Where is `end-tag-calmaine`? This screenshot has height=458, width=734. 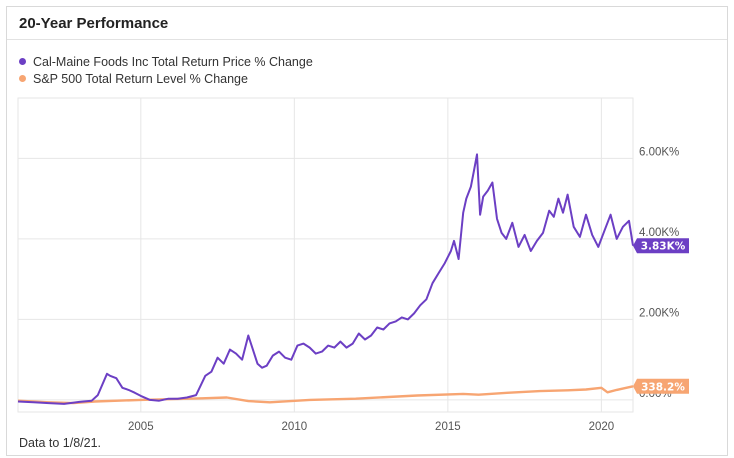 end-tag-calmaine is located at coordinates (661, 246).